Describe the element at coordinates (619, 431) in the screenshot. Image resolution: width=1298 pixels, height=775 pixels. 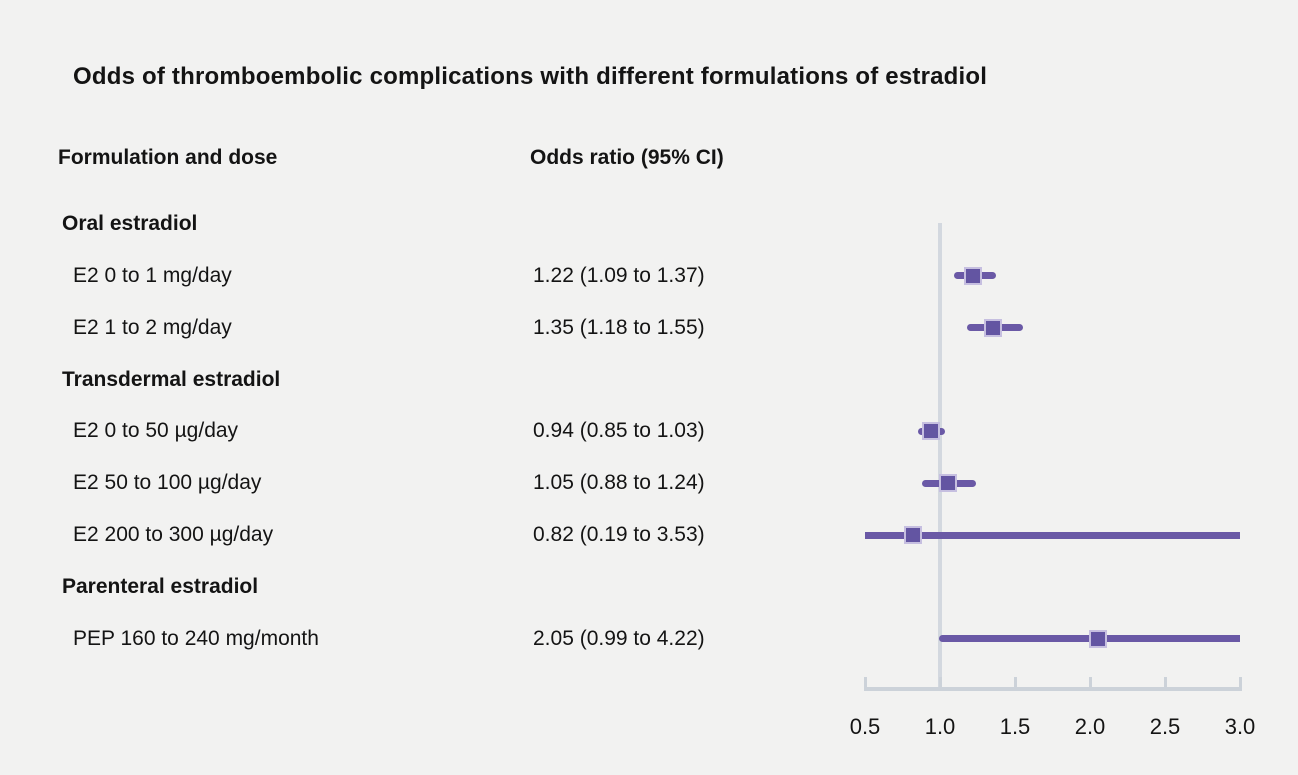
I see `row-odds-ratio-value: 0.94 (0.85 to 1.03)` at that location.